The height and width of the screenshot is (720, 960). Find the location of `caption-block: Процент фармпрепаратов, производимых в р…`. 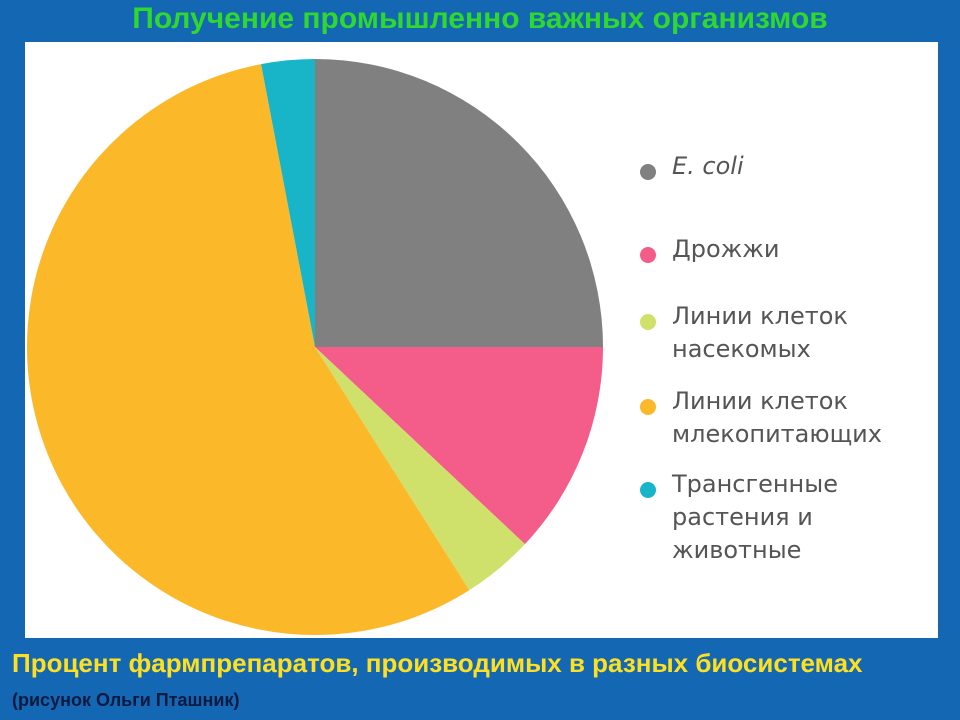

caption-block: Процент фармпрепаратов, производимых в р… is located at coordinates (462, 681).